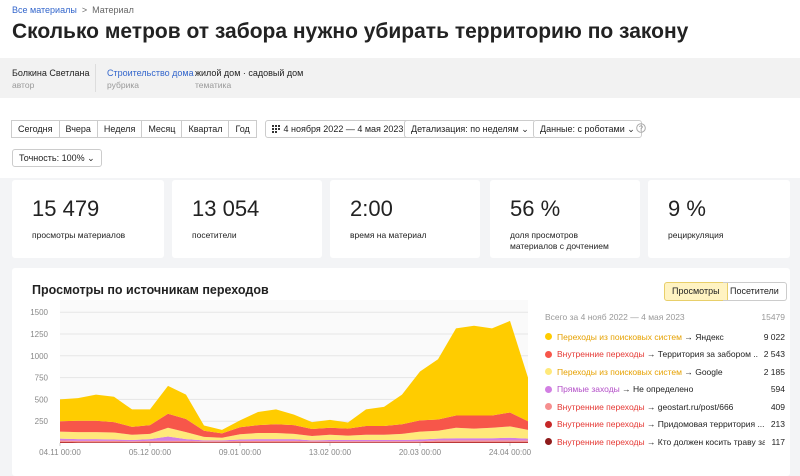  Describe the element at coordinates (79, 235) in the screenshot. I see `stat-label: просмотры материалов` at that location.